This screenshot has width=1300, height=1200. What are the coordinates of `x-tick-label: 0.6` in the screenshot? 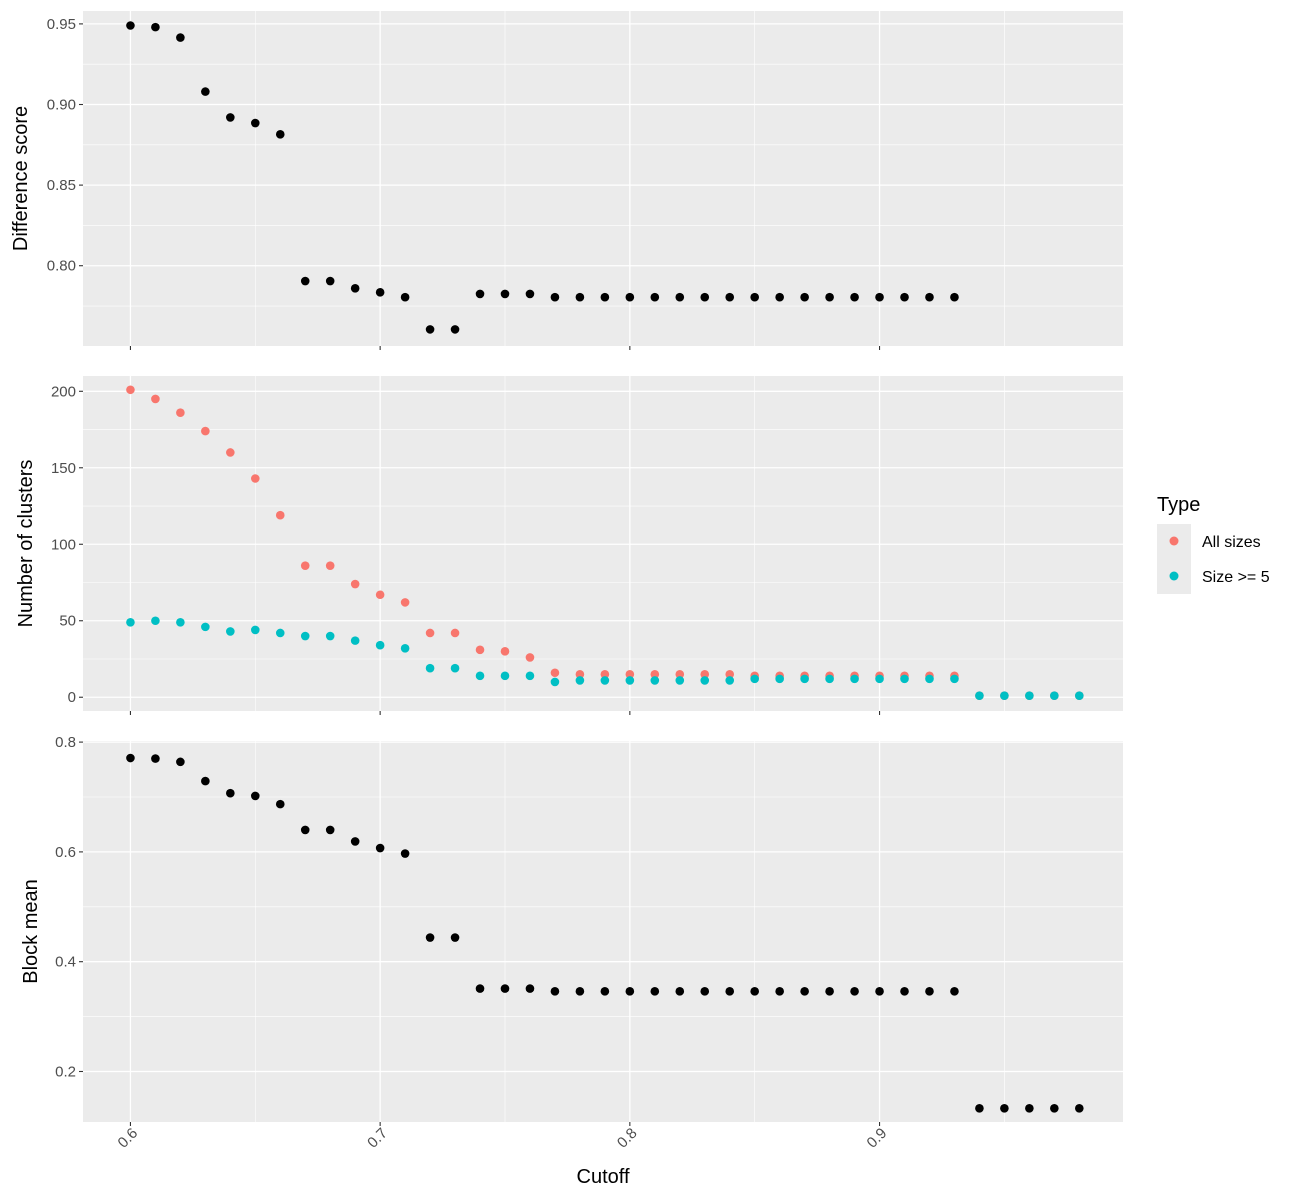 It's located at (128, 1138).